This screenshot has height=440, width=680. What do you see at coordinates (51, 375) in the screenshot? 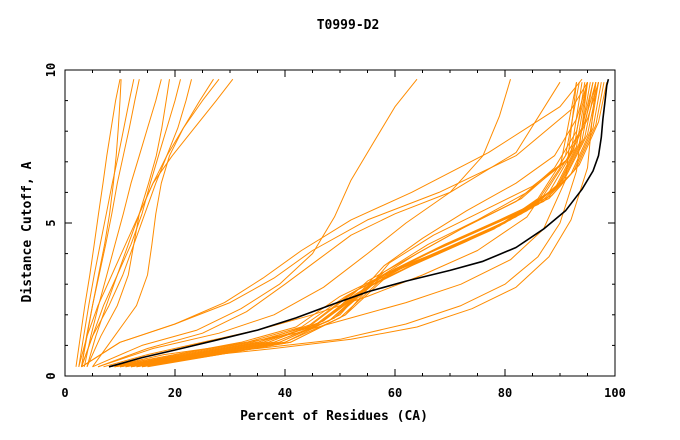
I see `y-tick-label: 0` at bounding box center [51, 375].